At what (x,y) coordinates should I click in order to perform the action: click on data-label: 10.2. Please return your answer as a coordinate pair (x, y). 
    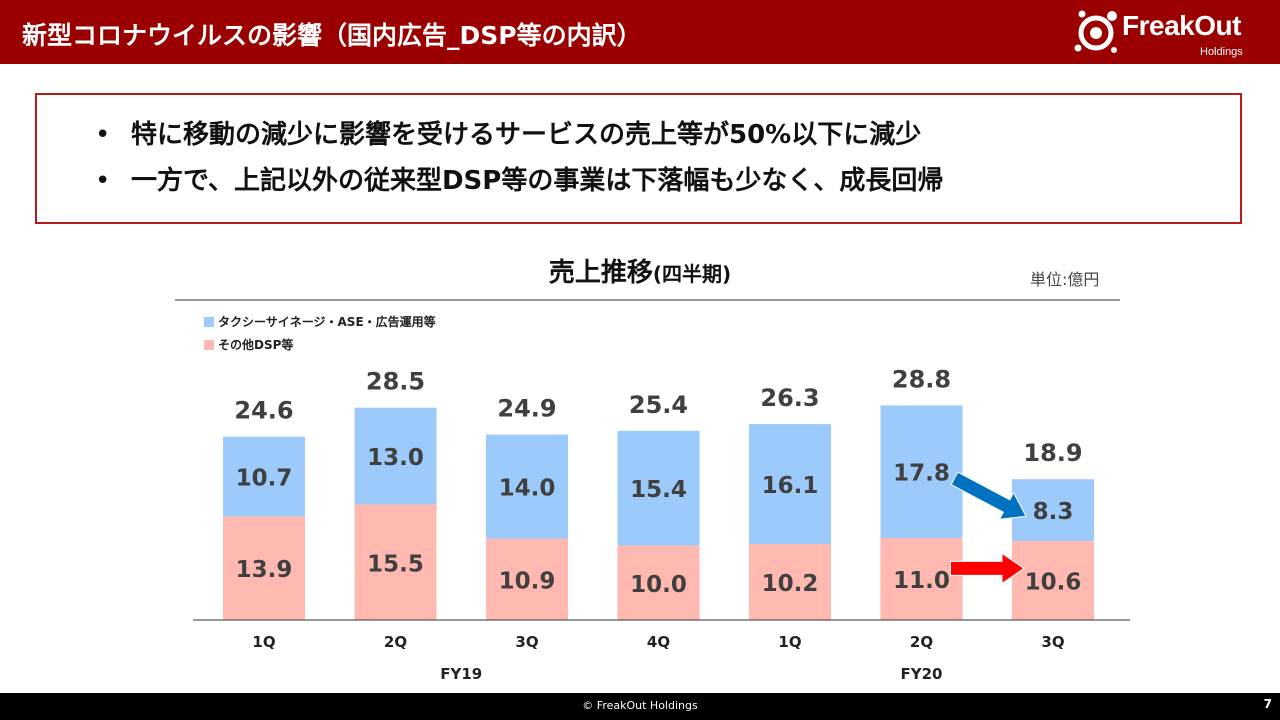
    Looking at the image, I should click on (790, 584).